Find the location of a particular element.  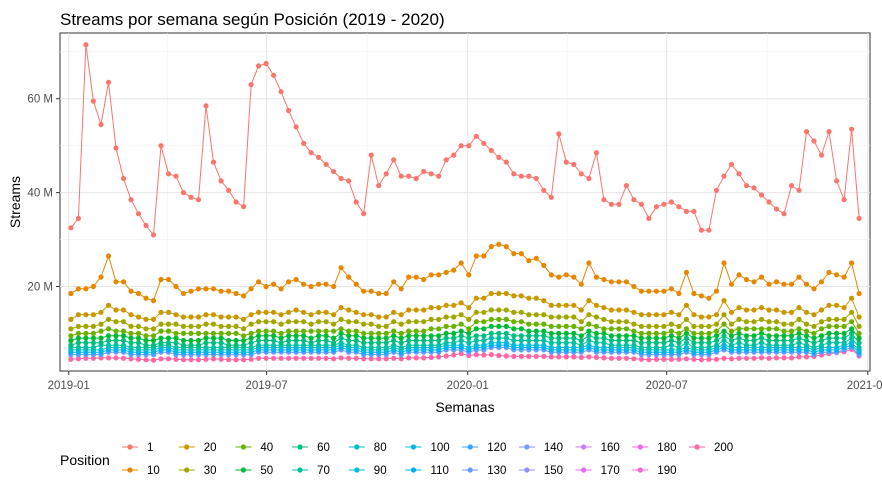

x-tick-label: 2020-01 is located at coordinates (468, 386).